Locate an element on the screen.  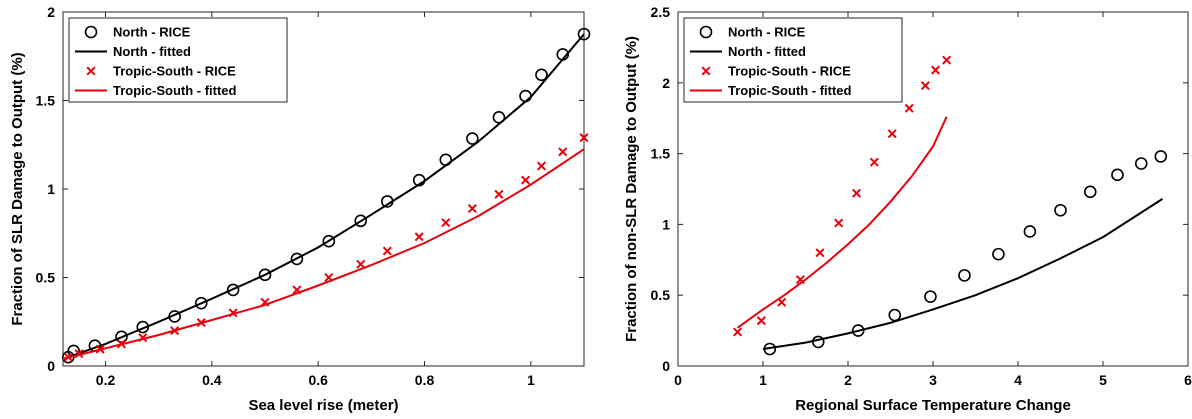
x-tick-label: 0.4 is located at coordinates (212, 380).